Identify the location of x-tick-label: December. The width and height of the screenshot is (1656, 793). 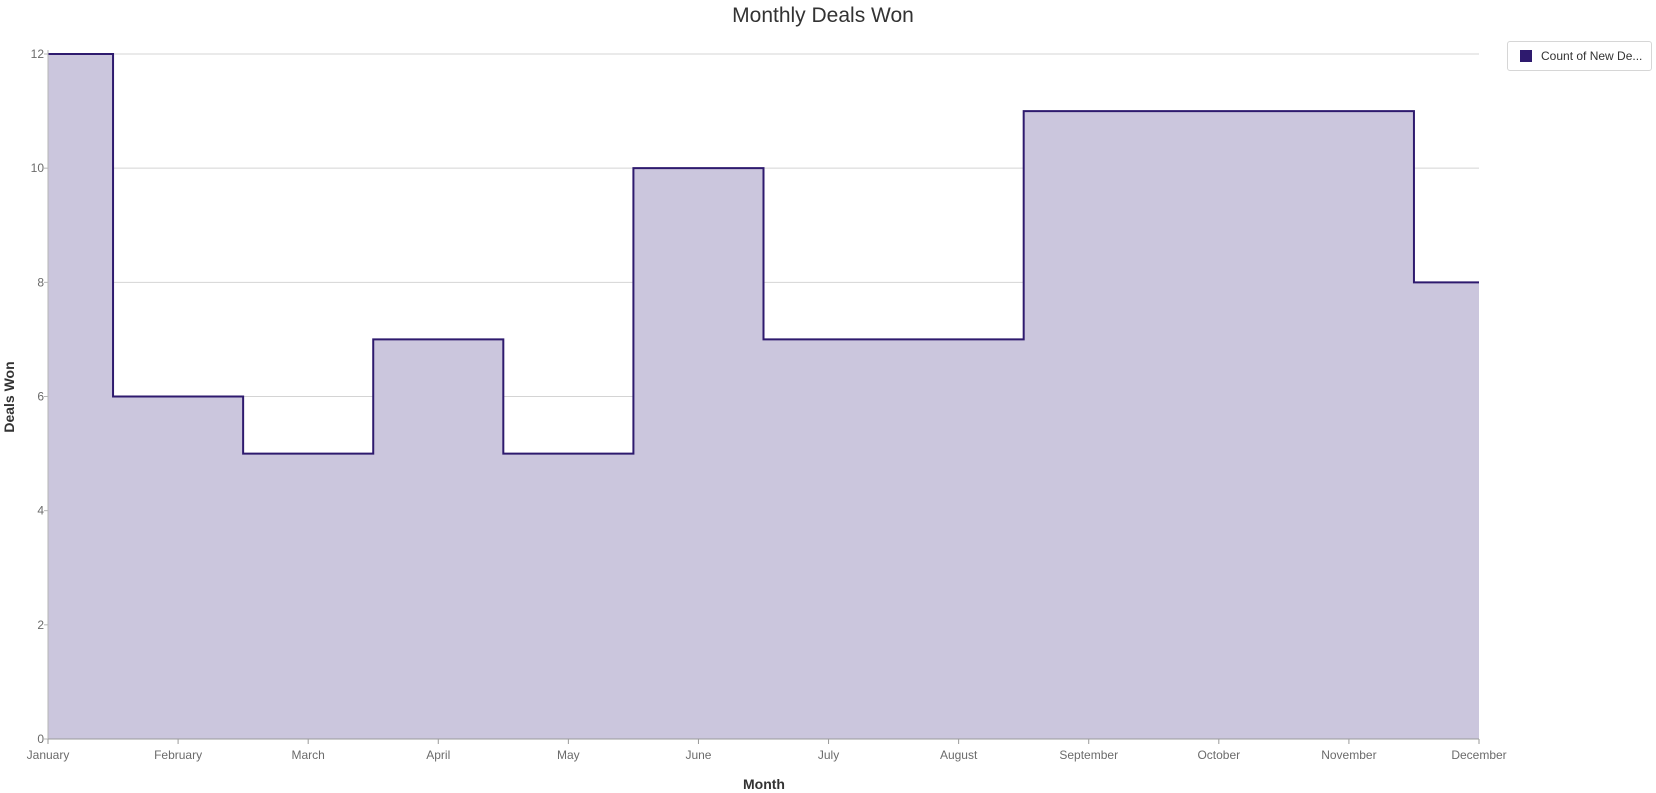
(1478, 755).